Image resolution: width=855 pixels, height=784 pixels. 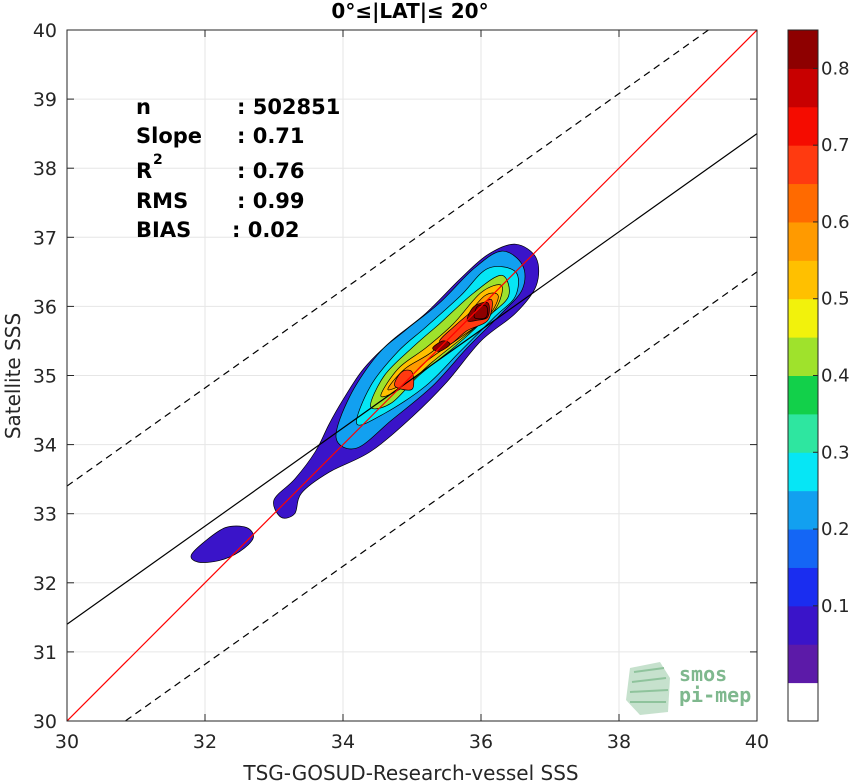 I want to click on stat-r2-superscript: 2, so click(x=158, y=160).